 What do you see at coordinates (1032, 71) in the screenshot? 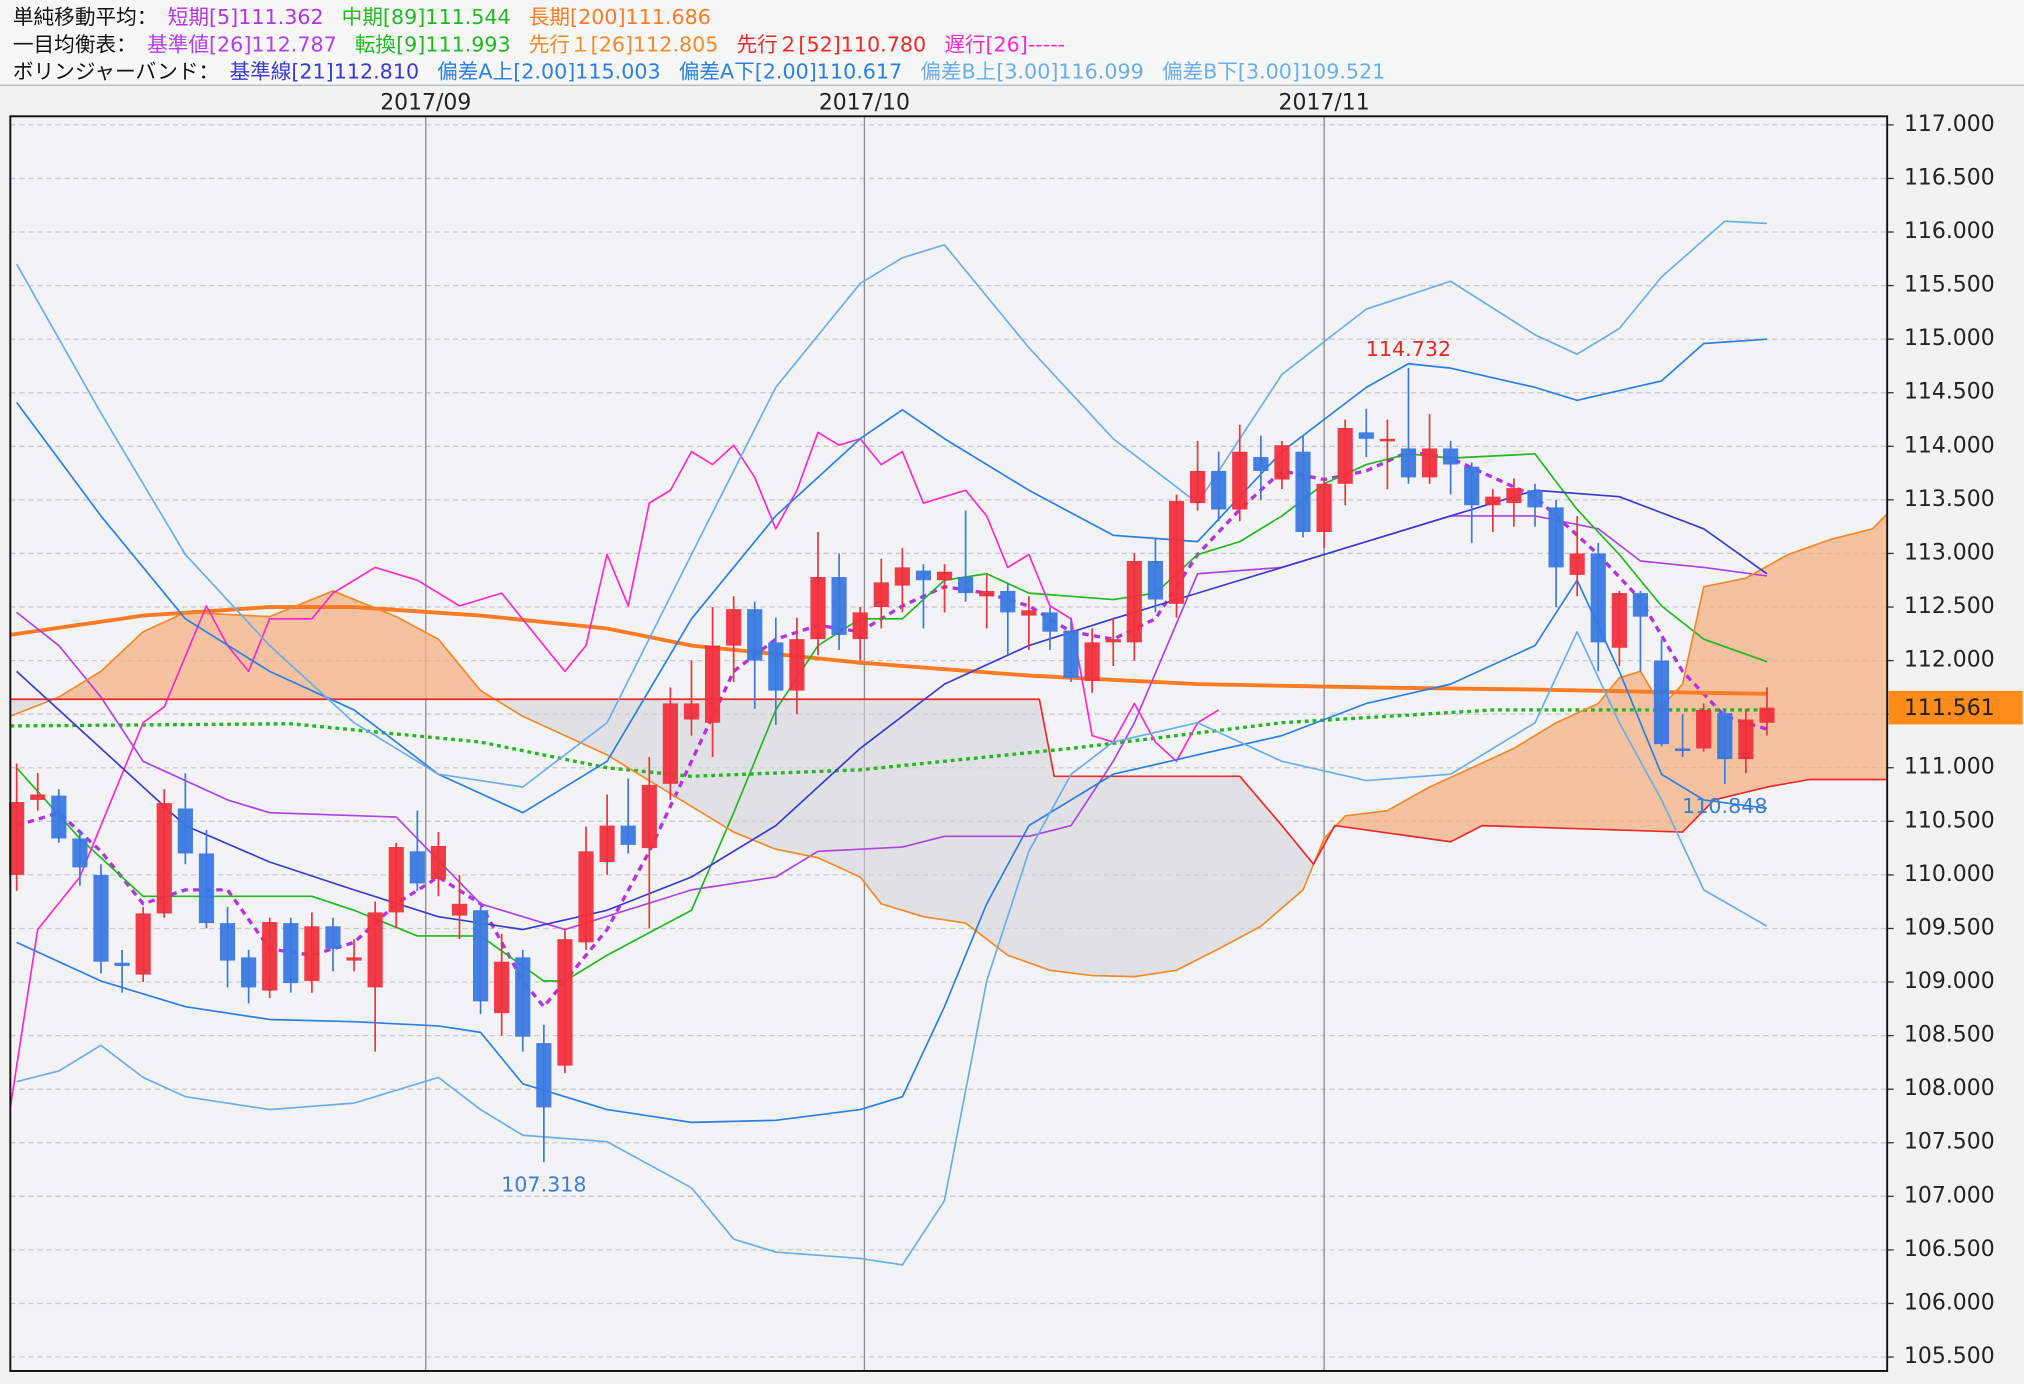
I see `legend-entry: 偏差B上[3.00]116.099` at bounding box center [1032, 71].